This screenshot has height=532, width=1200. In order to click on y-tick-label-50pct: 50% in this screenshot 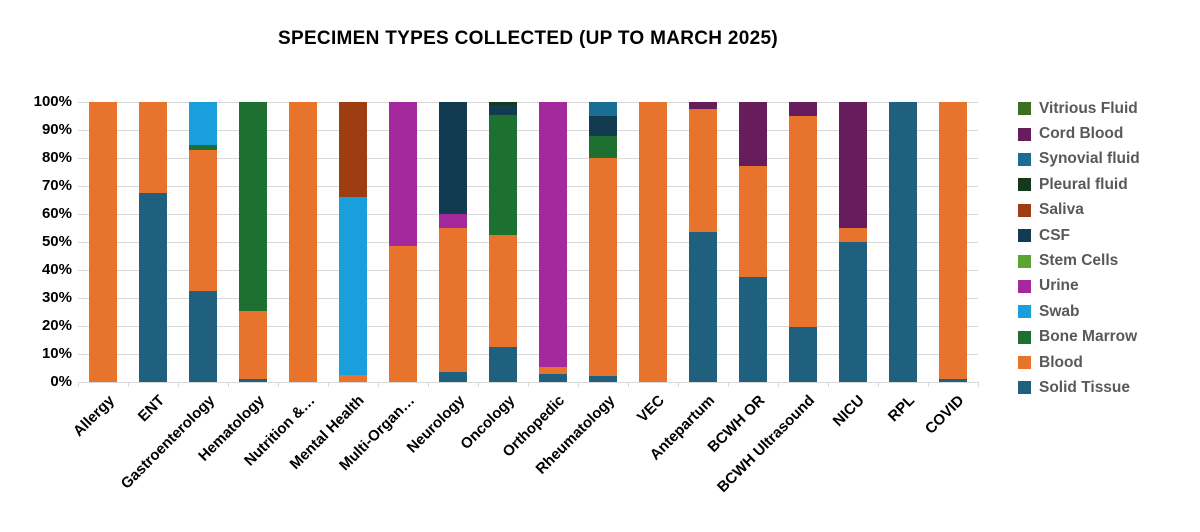, I will do `click(56, 241)`.